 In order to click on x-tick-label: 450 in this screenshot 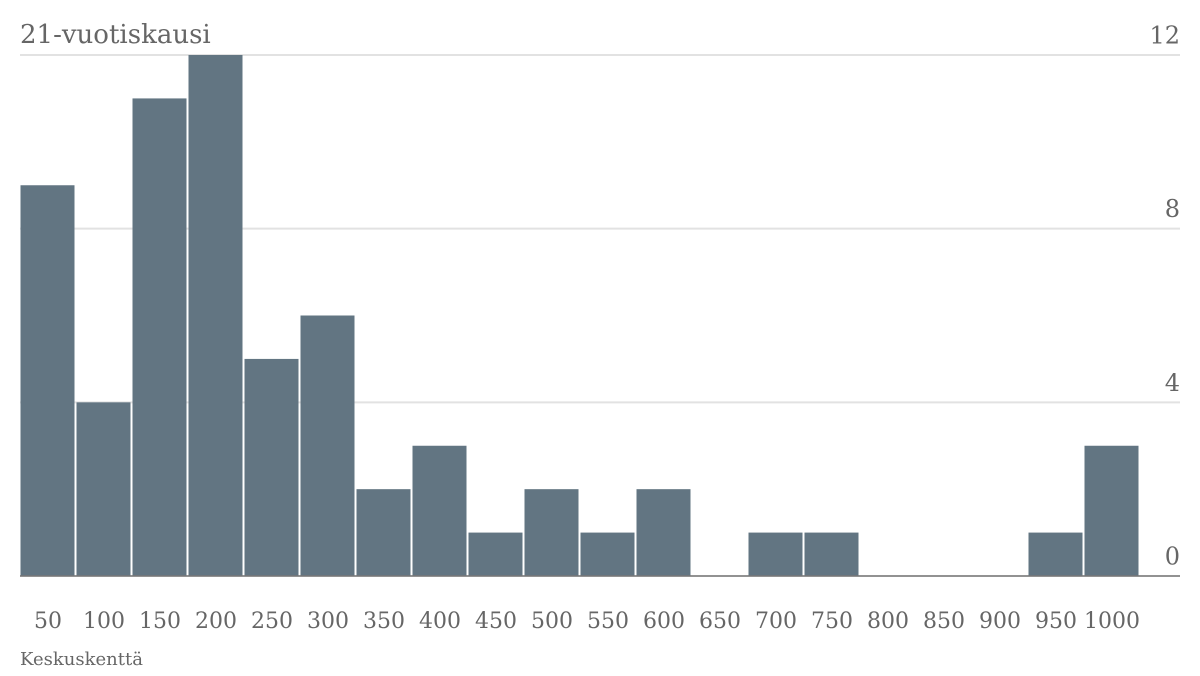, I will do `click(496, 621)`.